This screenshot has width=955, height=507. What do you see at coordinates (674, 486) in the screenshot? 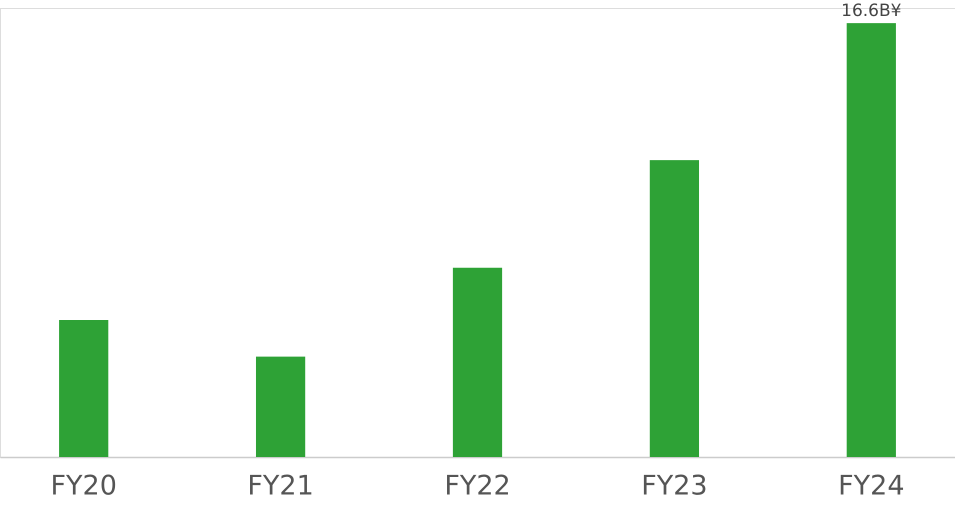
I see `x-tick-label: FY23` at bounding box center [674, 486].